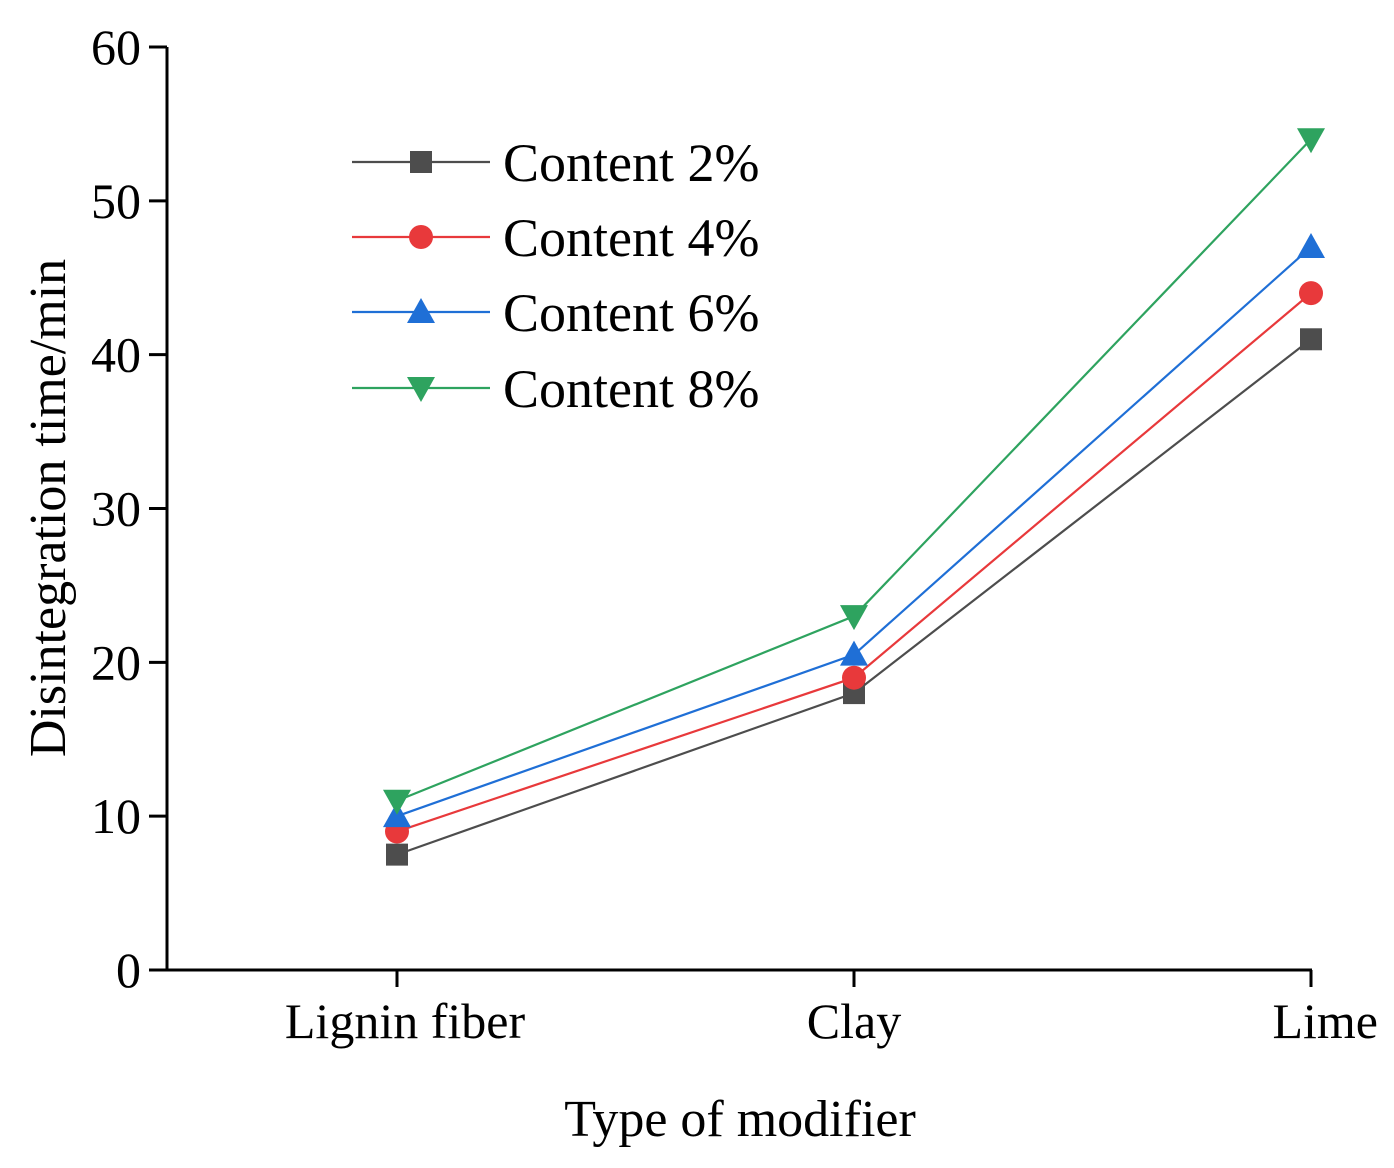 The height and width of the screenshot is (1168, 1394). Describe the element at coordinates (116, 355) in the screenshot. I see `y-tick-label-40: 40` at that location.